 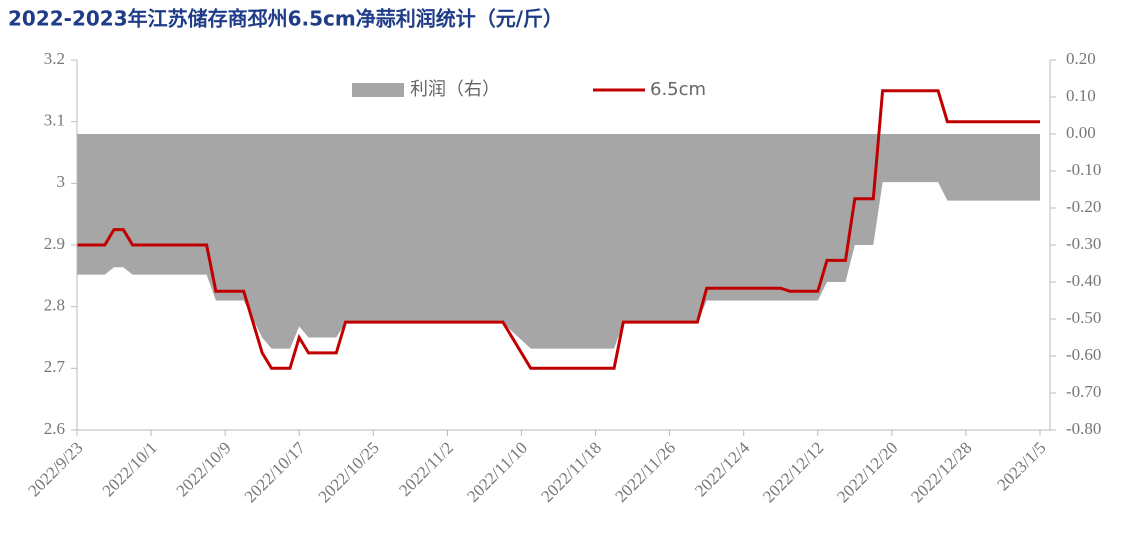 What do you see at coordinates (275, 472) in the screenshot?
I see `x-tick-label: 2022/10/17` at bounding box center [275, 472].